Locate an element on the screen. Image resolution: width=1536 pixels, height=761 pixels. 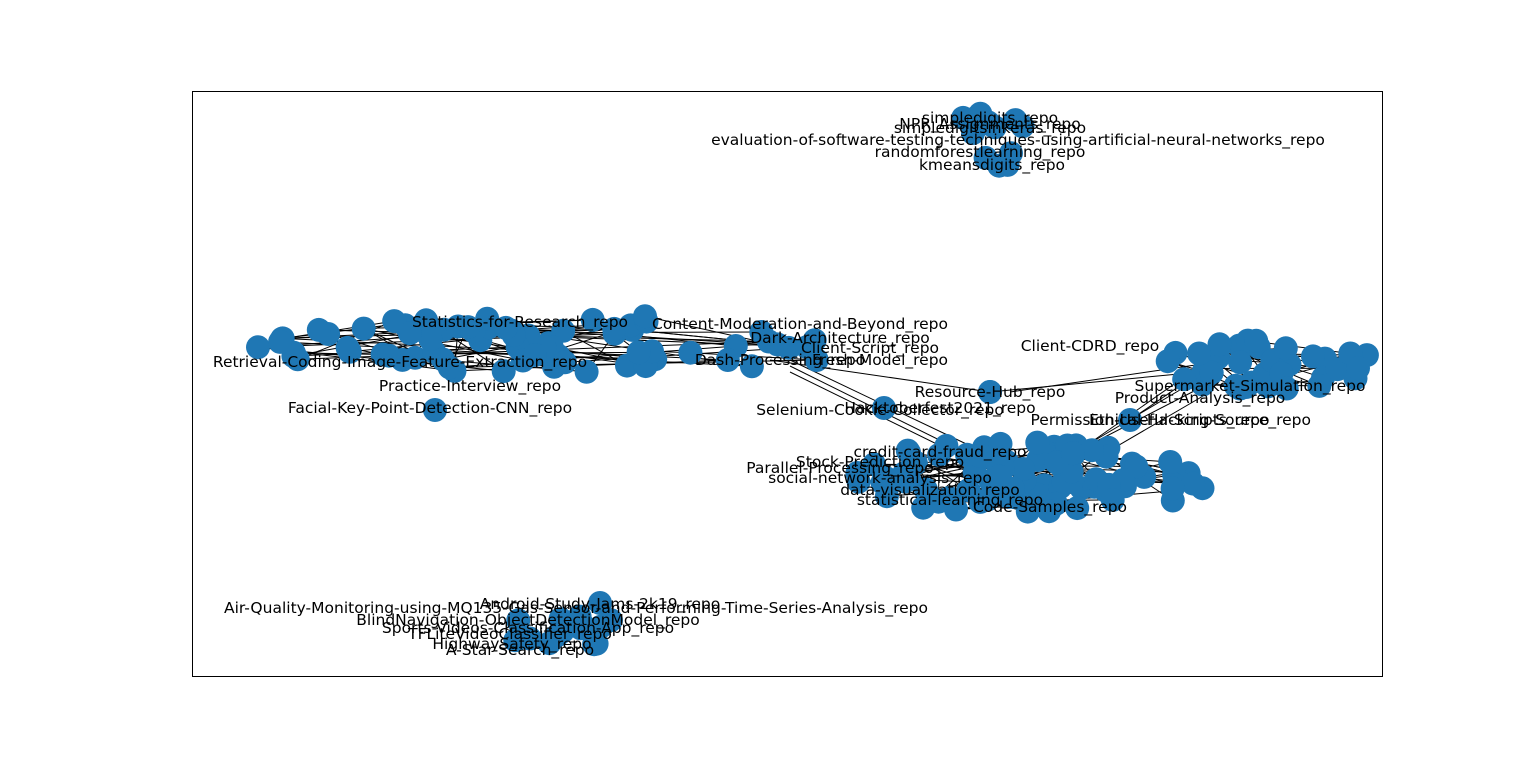
node-label: HighwaySafety_repo is located at coordinates (511, 644).